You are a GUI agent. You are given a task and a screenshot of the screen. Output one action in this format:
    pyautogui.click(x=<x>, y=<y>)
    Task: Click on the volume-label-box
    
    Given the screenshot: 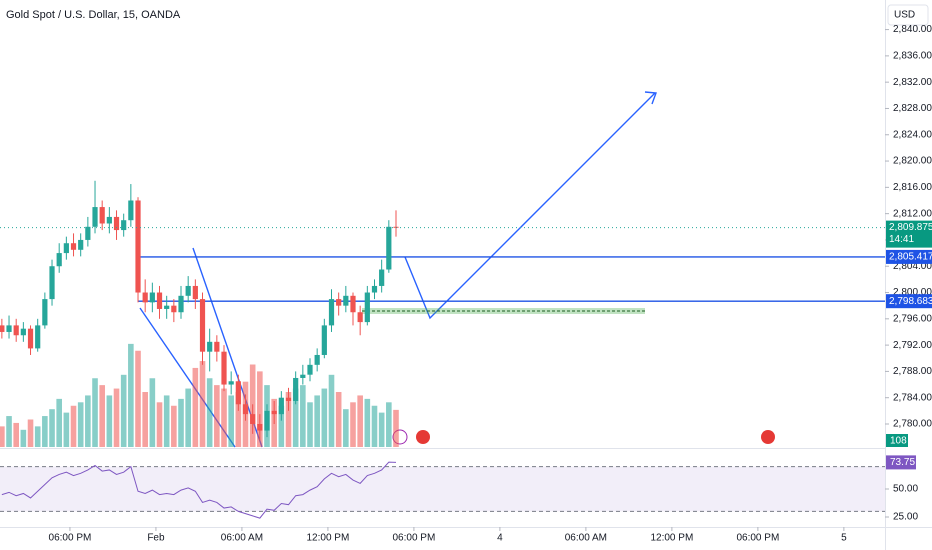 What is the action you would take?
    pyautogui.click(x=897, y=440)
    